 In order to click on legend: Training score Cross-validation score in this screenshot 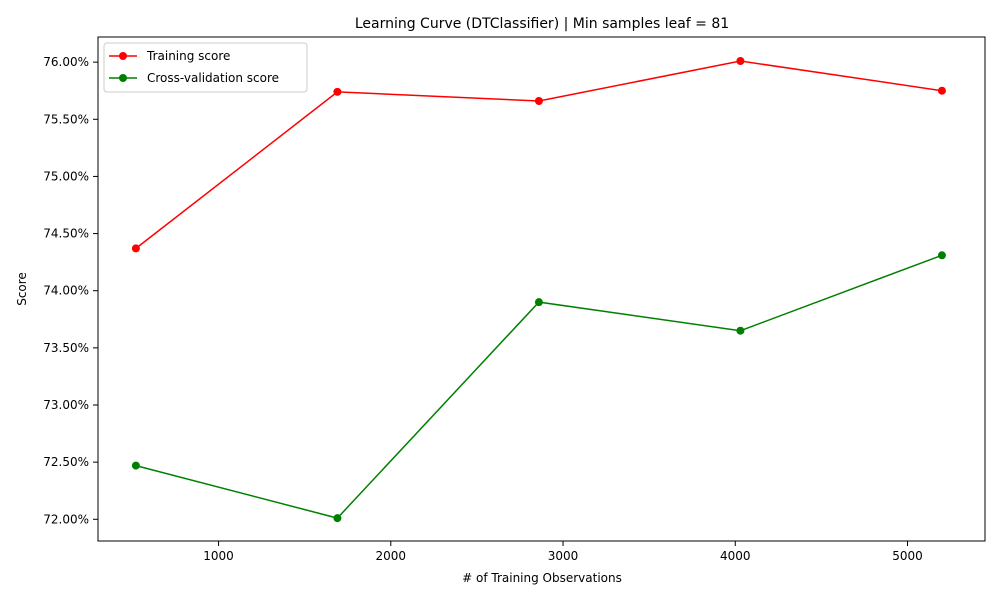, I will do `click(205, 67)`.